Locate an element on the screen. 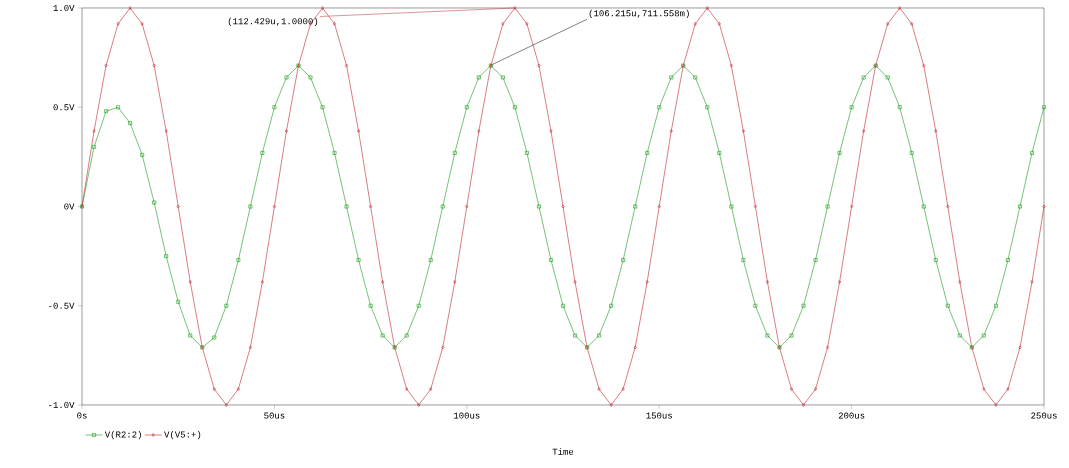 This screenshot has height=468, width=1069. y-tick-label: -0.5V is located at coordinates (62, 305).